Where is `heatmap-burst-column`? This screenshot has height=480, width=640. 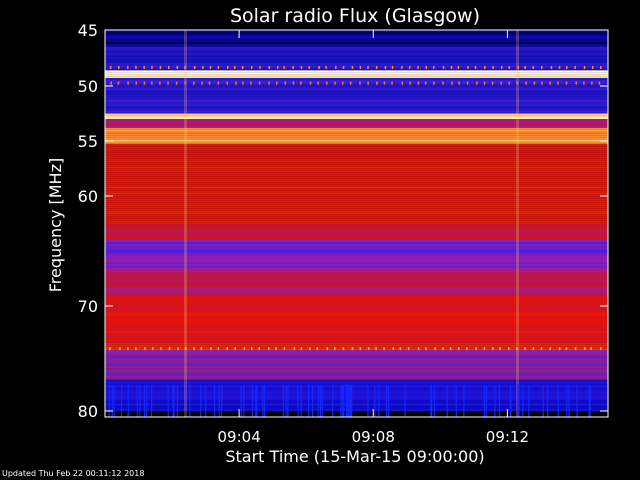 heatmap-burst-column is located at coordinates (185, 223).